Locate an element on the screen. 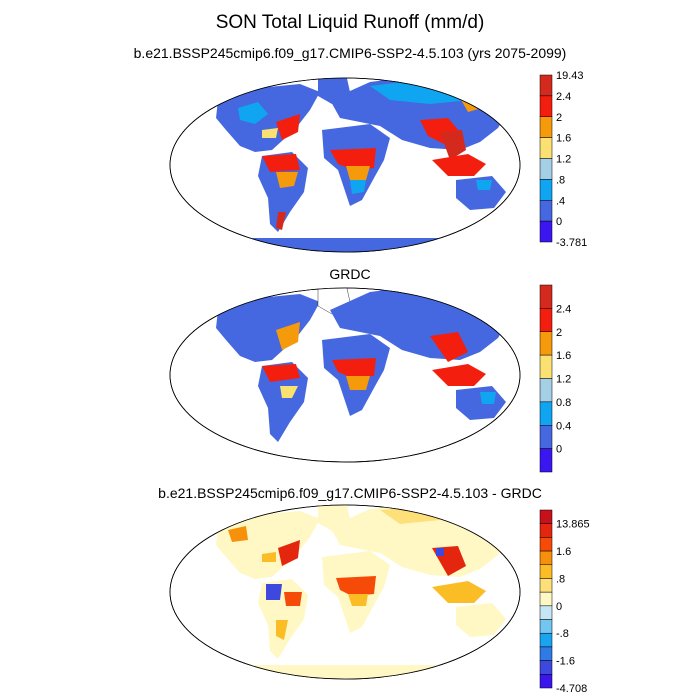 This screenshot has height=700, width=700. colorbar-label: 13.865 is located at coordinates (573, 525).